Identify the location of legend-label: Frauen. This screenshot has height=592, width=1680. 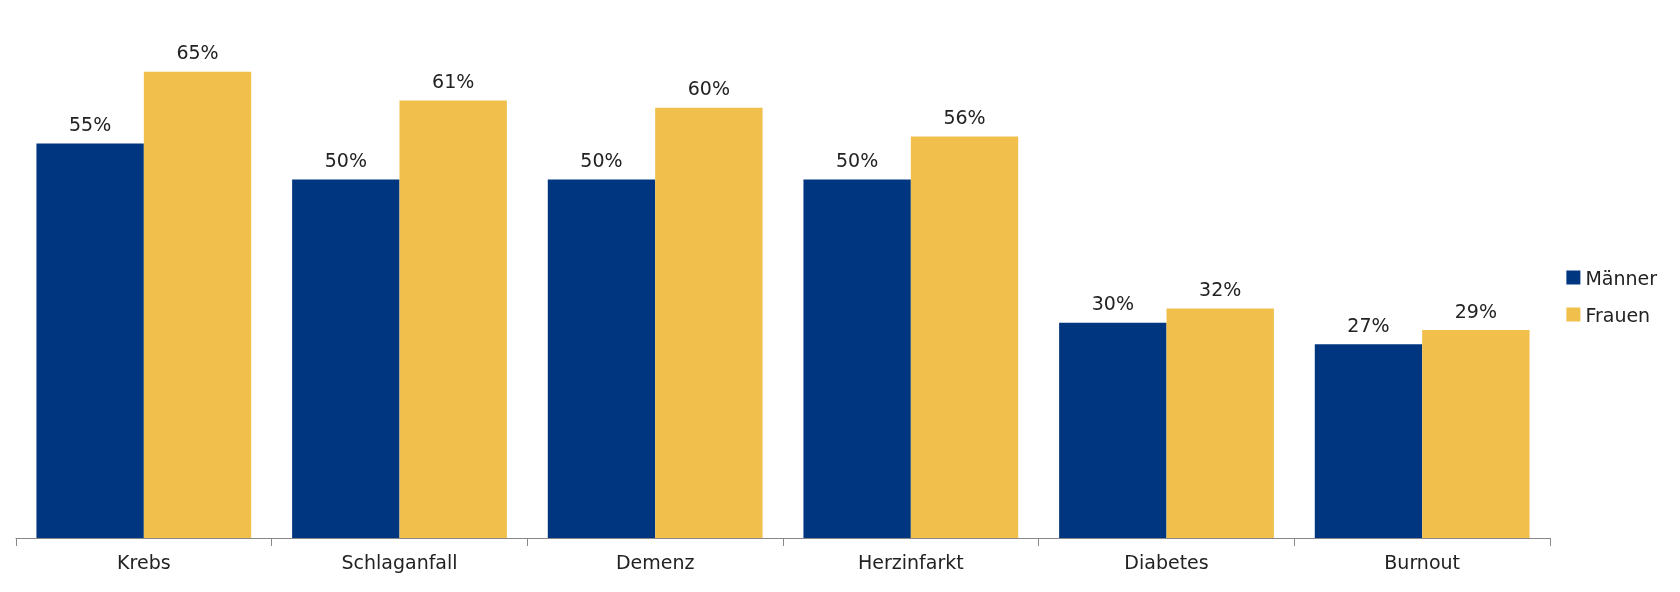
(1618, 314).